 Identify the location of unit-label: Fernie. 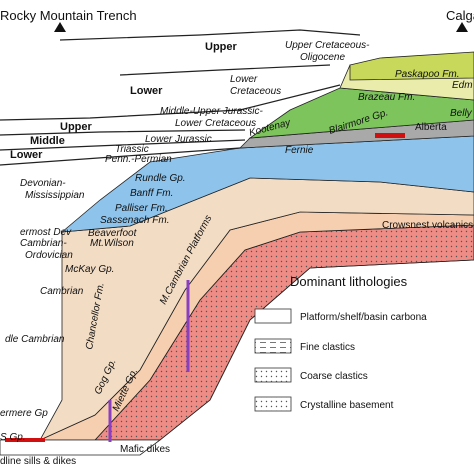
(299, 150).